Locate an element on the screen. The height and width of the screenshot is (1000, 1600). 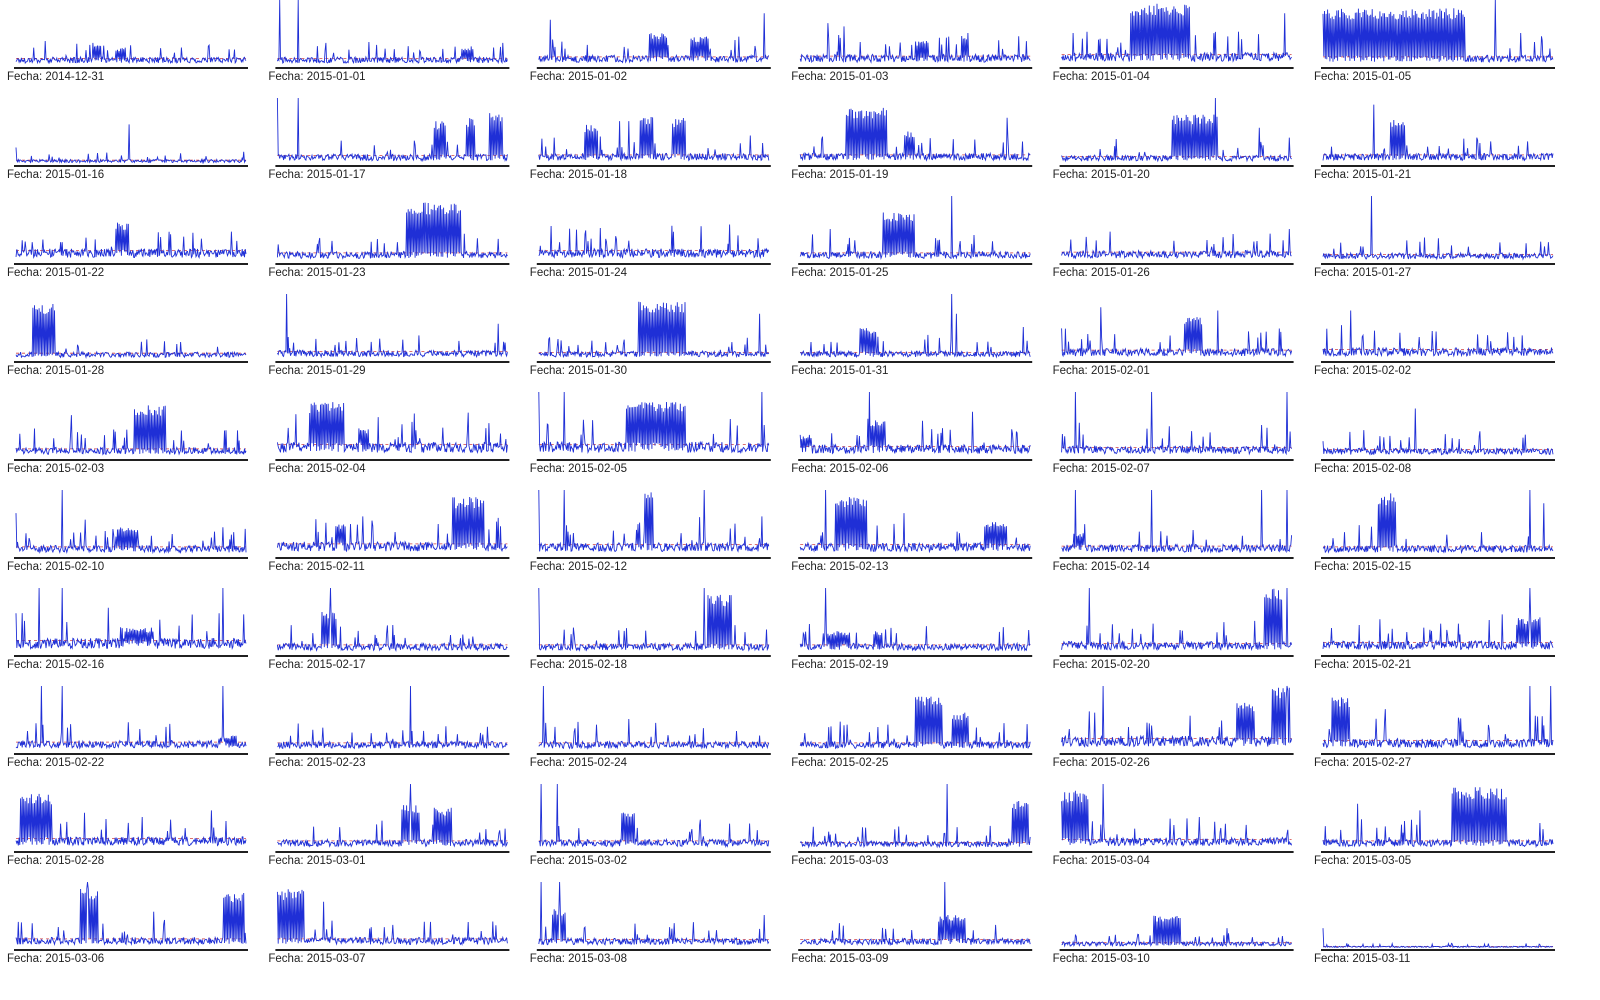
panel-2015-01-29: Fecha: 2015-01-29 is located at coordinates (389, 335).